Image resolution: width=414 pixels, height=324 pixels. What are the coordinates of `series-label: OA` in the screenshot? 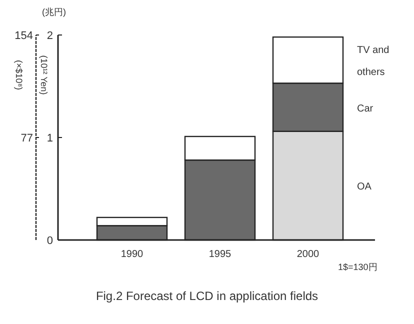 It's located at (364, 187).